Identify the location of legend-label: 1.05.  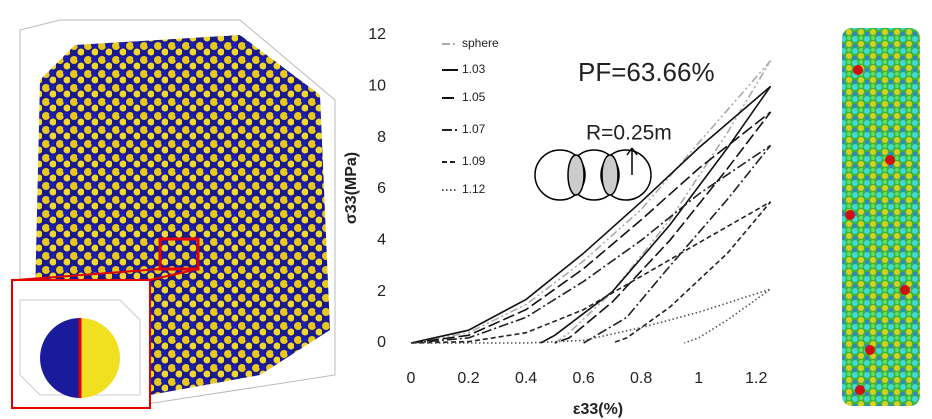
(474, 97).